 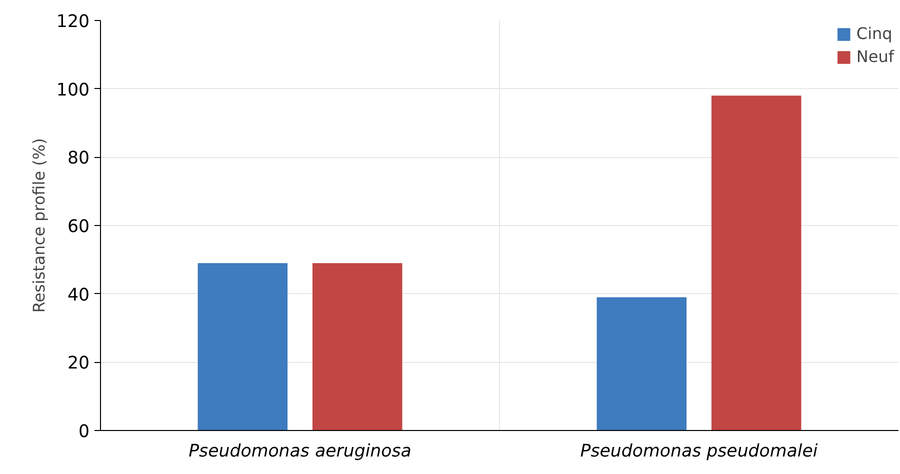 I want to click on y-tick-label: 80, so click(x=78, y=158).